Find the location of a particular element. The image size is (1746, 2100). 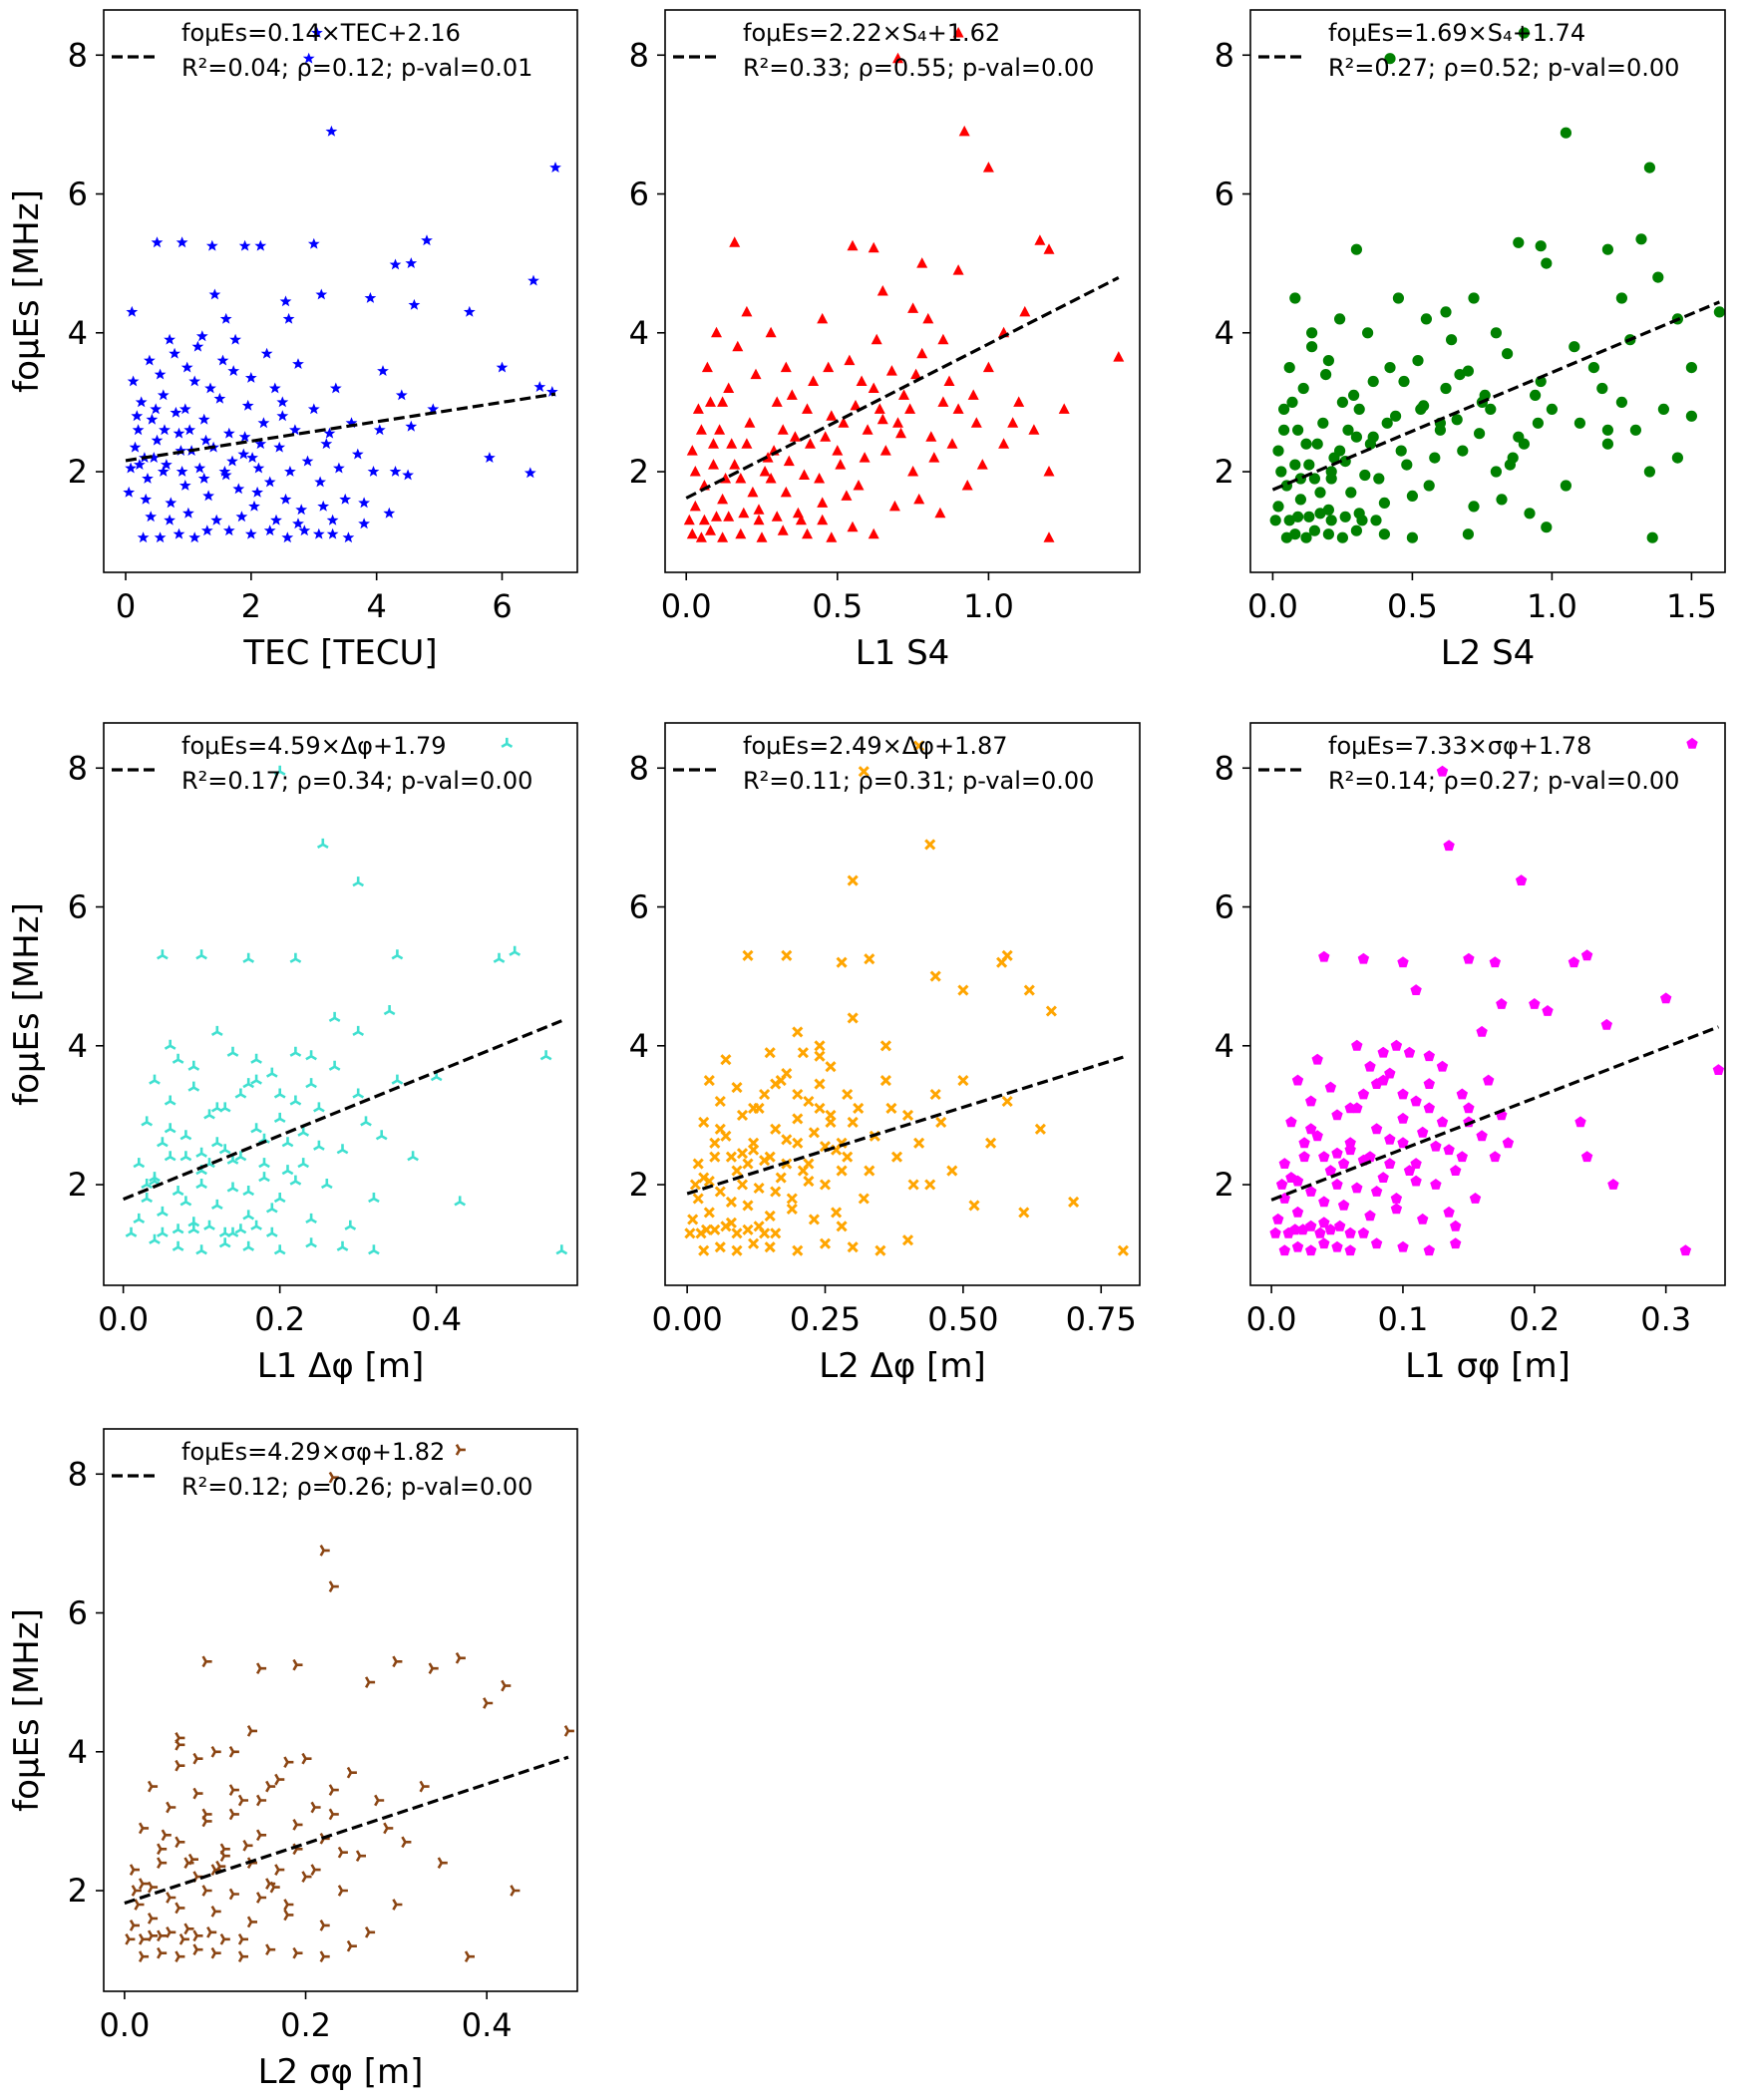

x-tick-label: 1.5 is located at coordinates (1691, 606).